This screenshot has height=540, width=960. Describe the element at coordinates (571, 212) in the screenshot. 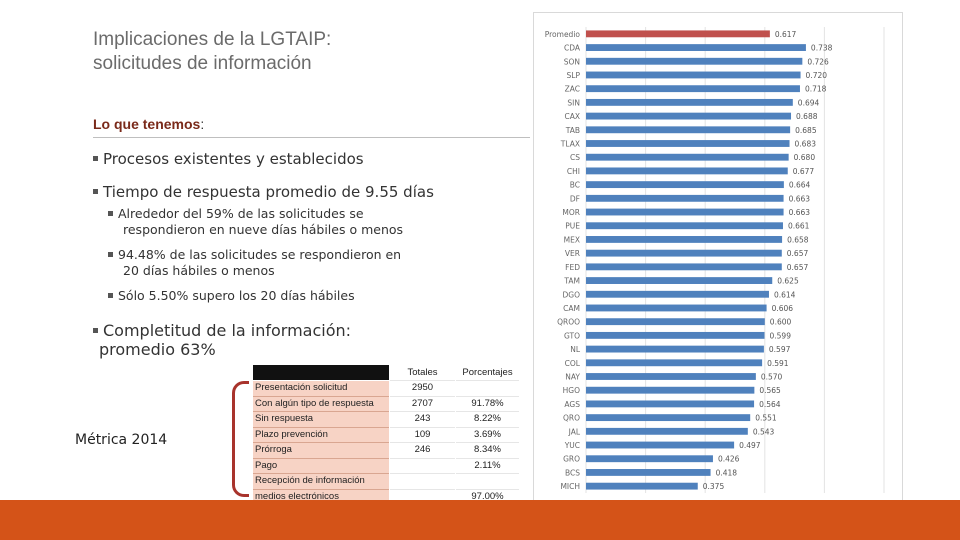

I see `category-label: MOR` at that location.